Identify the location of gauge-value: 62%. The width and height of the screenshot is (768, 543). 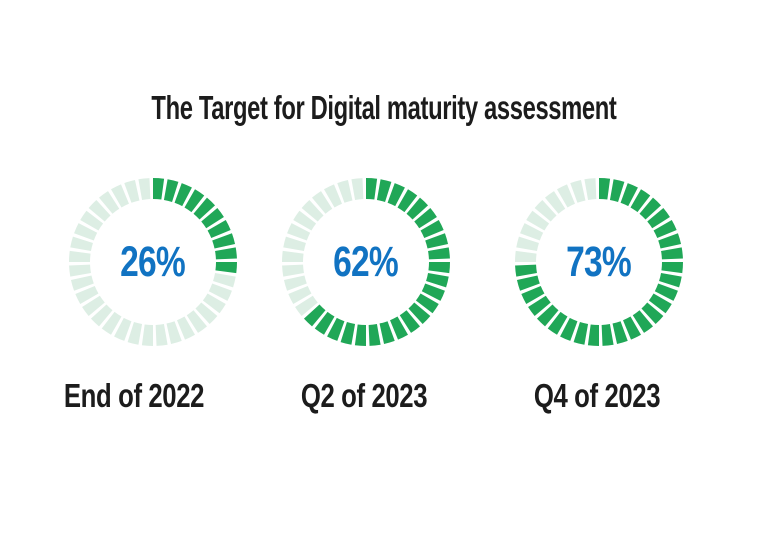
(366, 261).